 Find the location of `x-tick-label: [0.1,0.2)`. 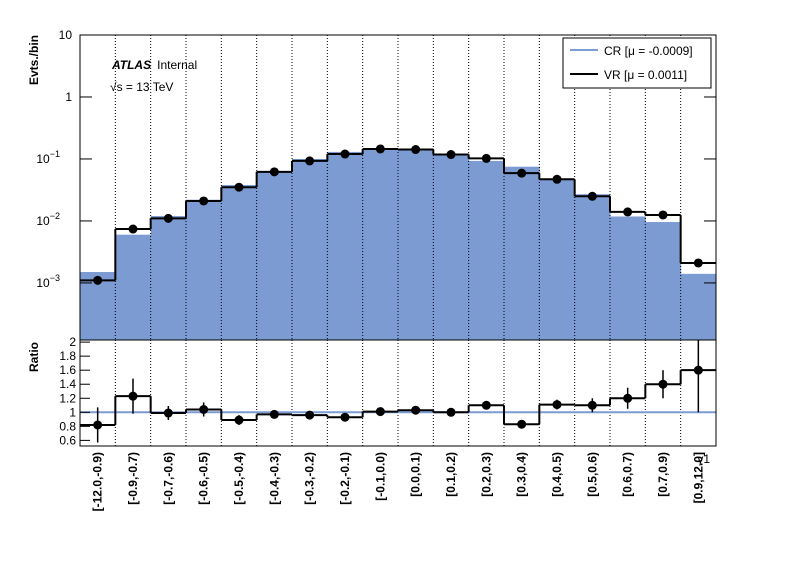

x-tick-label: [0.1,0.2) is located at coordinates (451, 474).